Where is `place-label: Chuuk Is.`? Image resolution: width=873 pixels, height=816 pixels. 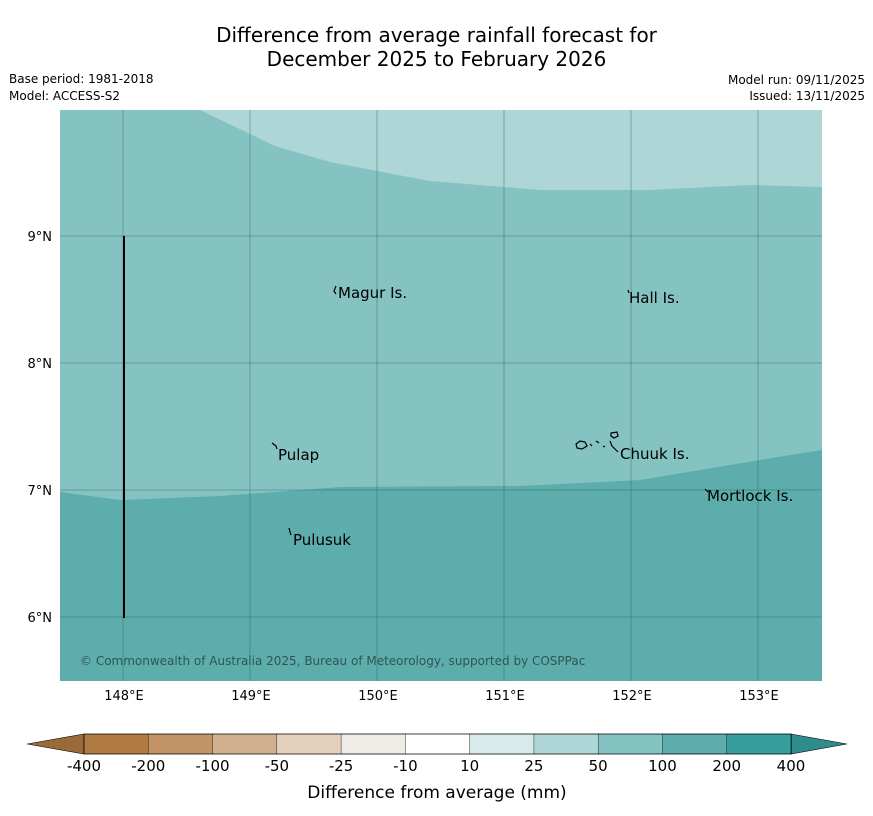 place-label: Chuuk Is. is located at coordinates (654, 454).